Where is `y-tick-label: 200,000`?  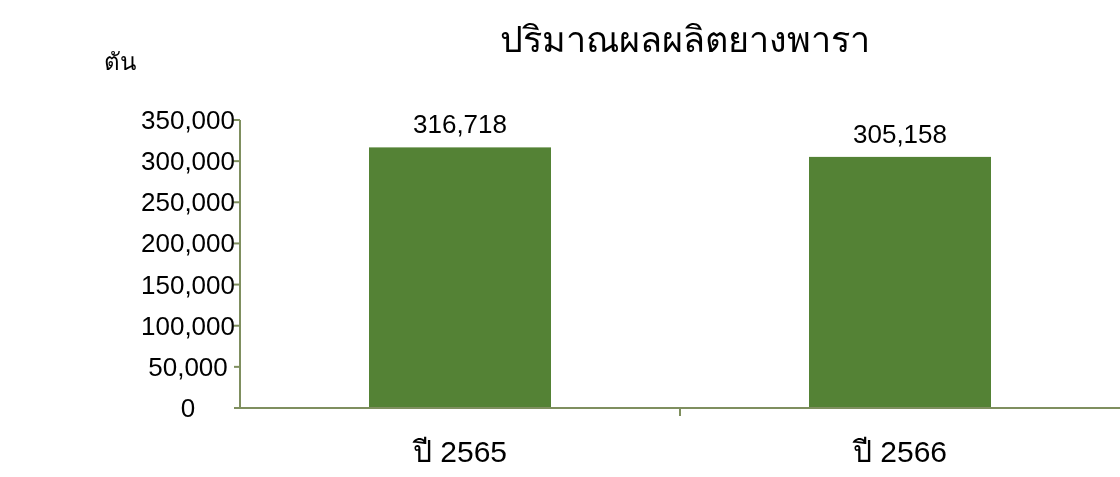 y-tick-label: 200,000 is located at coordinates (188, 243).